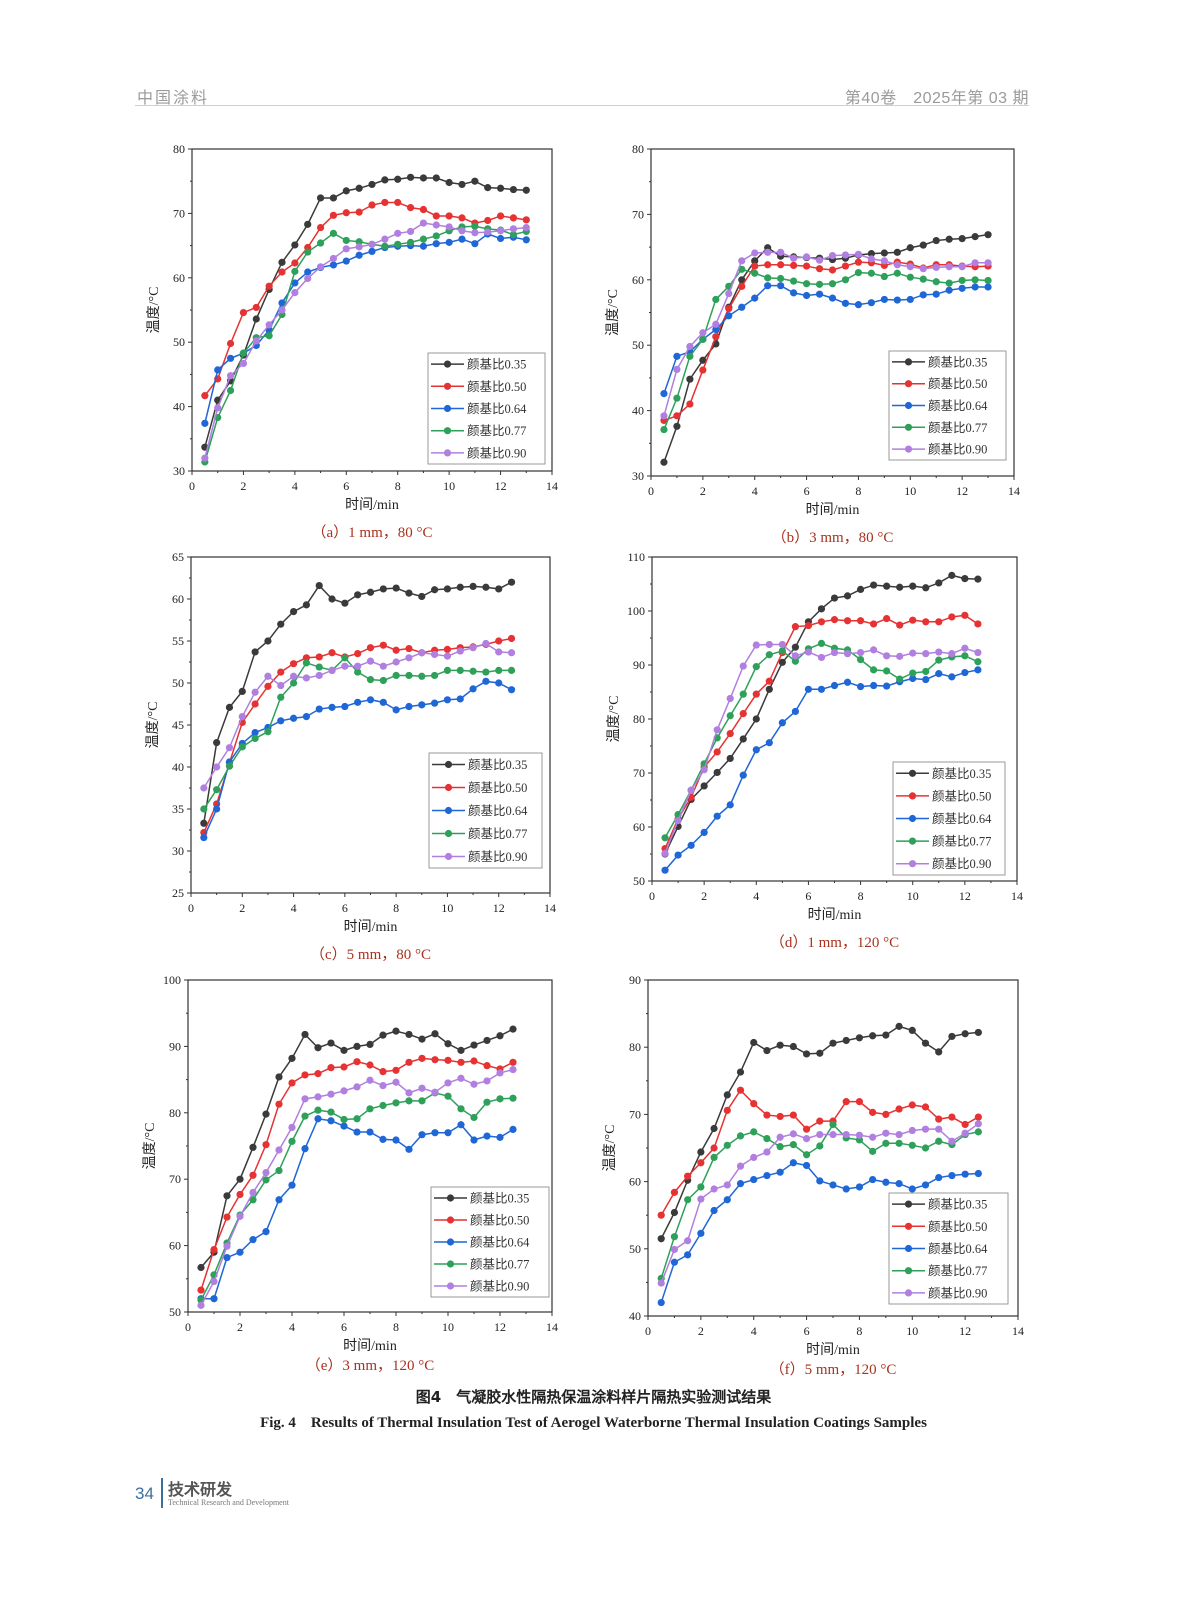 The width and height of the screenshot is (1187, 1600). I want to click on y-tick-label: 110, so click(636, 557).